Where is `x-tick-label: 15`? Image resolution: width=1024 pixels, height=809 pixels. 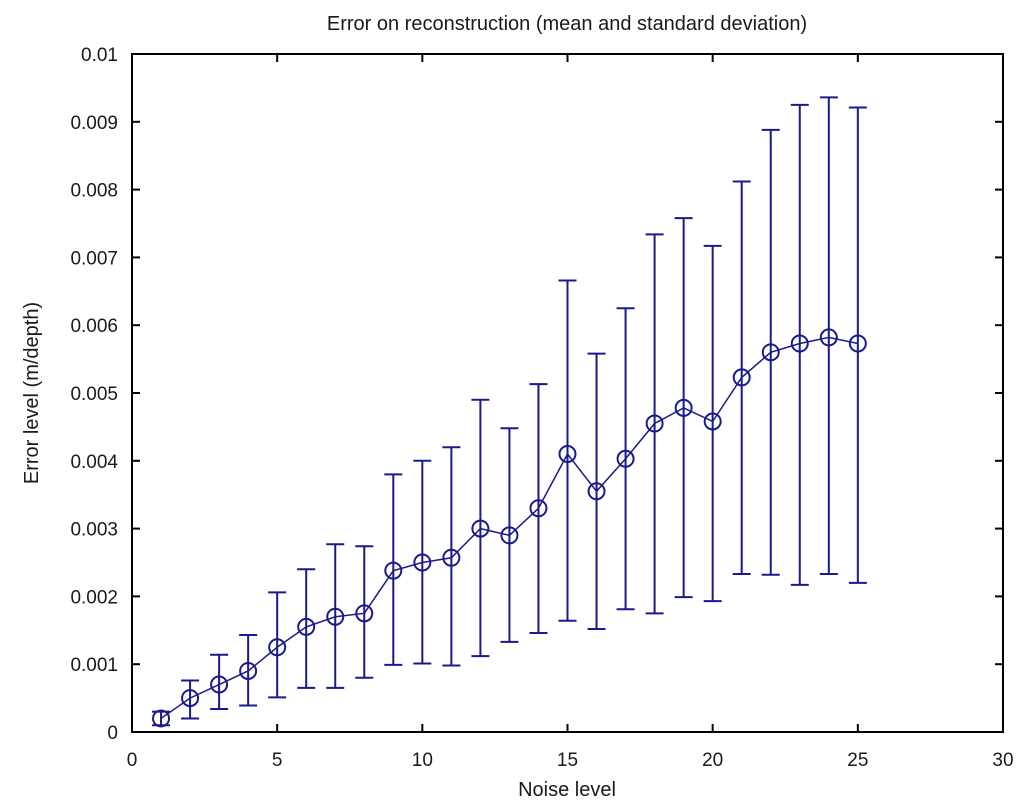 x-tick-label: 15 is located at coordinates (567, 760).